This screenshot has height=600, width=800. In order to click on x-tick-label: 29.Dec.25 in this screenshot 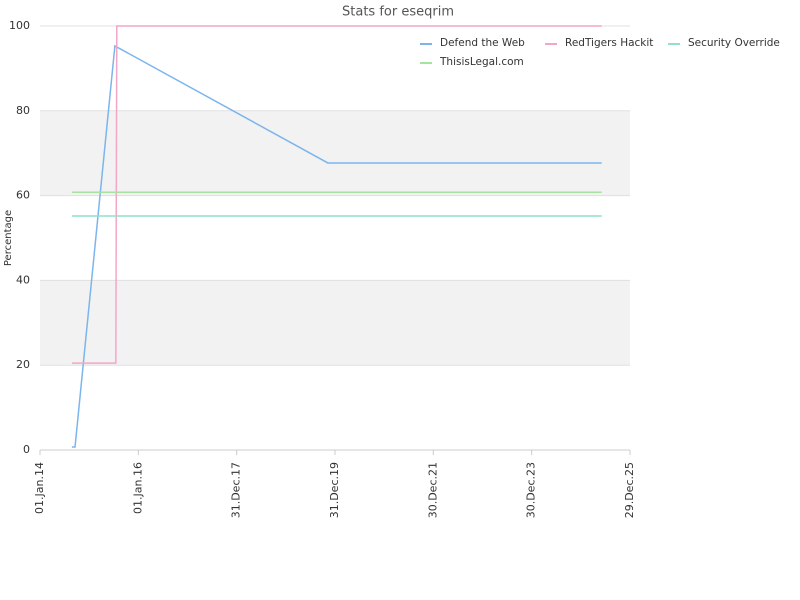, I will do `click(629, 490)`.